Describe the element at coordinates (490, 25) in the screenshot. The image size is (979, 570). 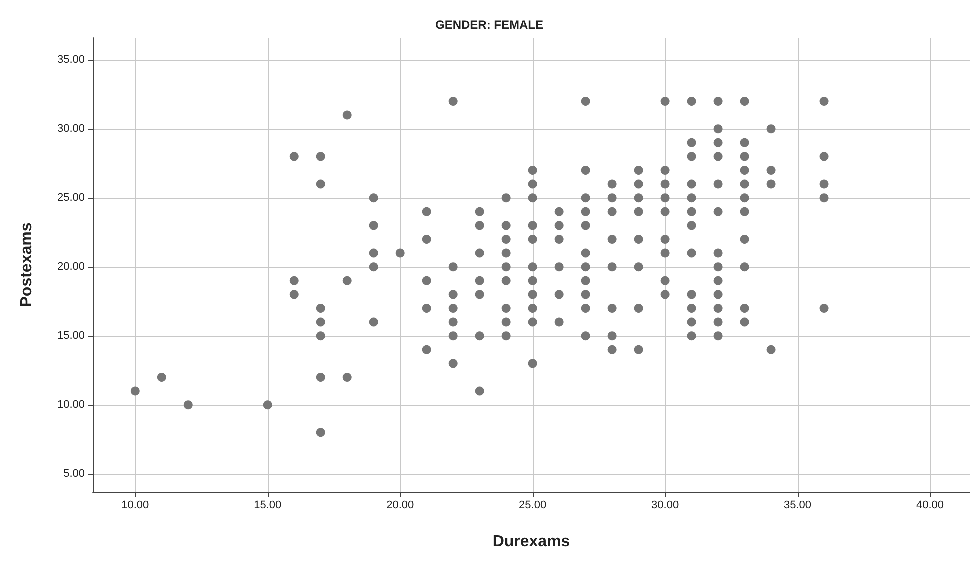
I see `chart-title: GENDER: FEMALE` at that location.